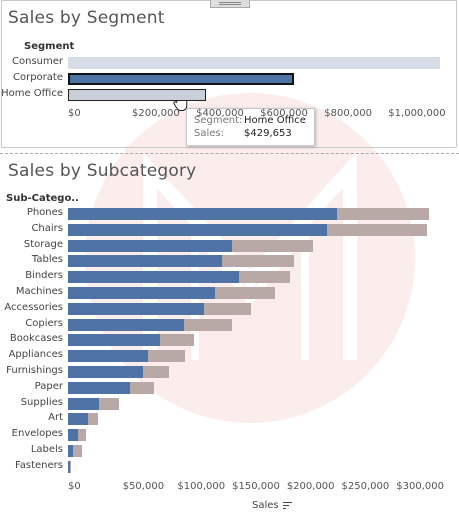  I want to click on subcategory-label: Chairs, so click(47, 228).